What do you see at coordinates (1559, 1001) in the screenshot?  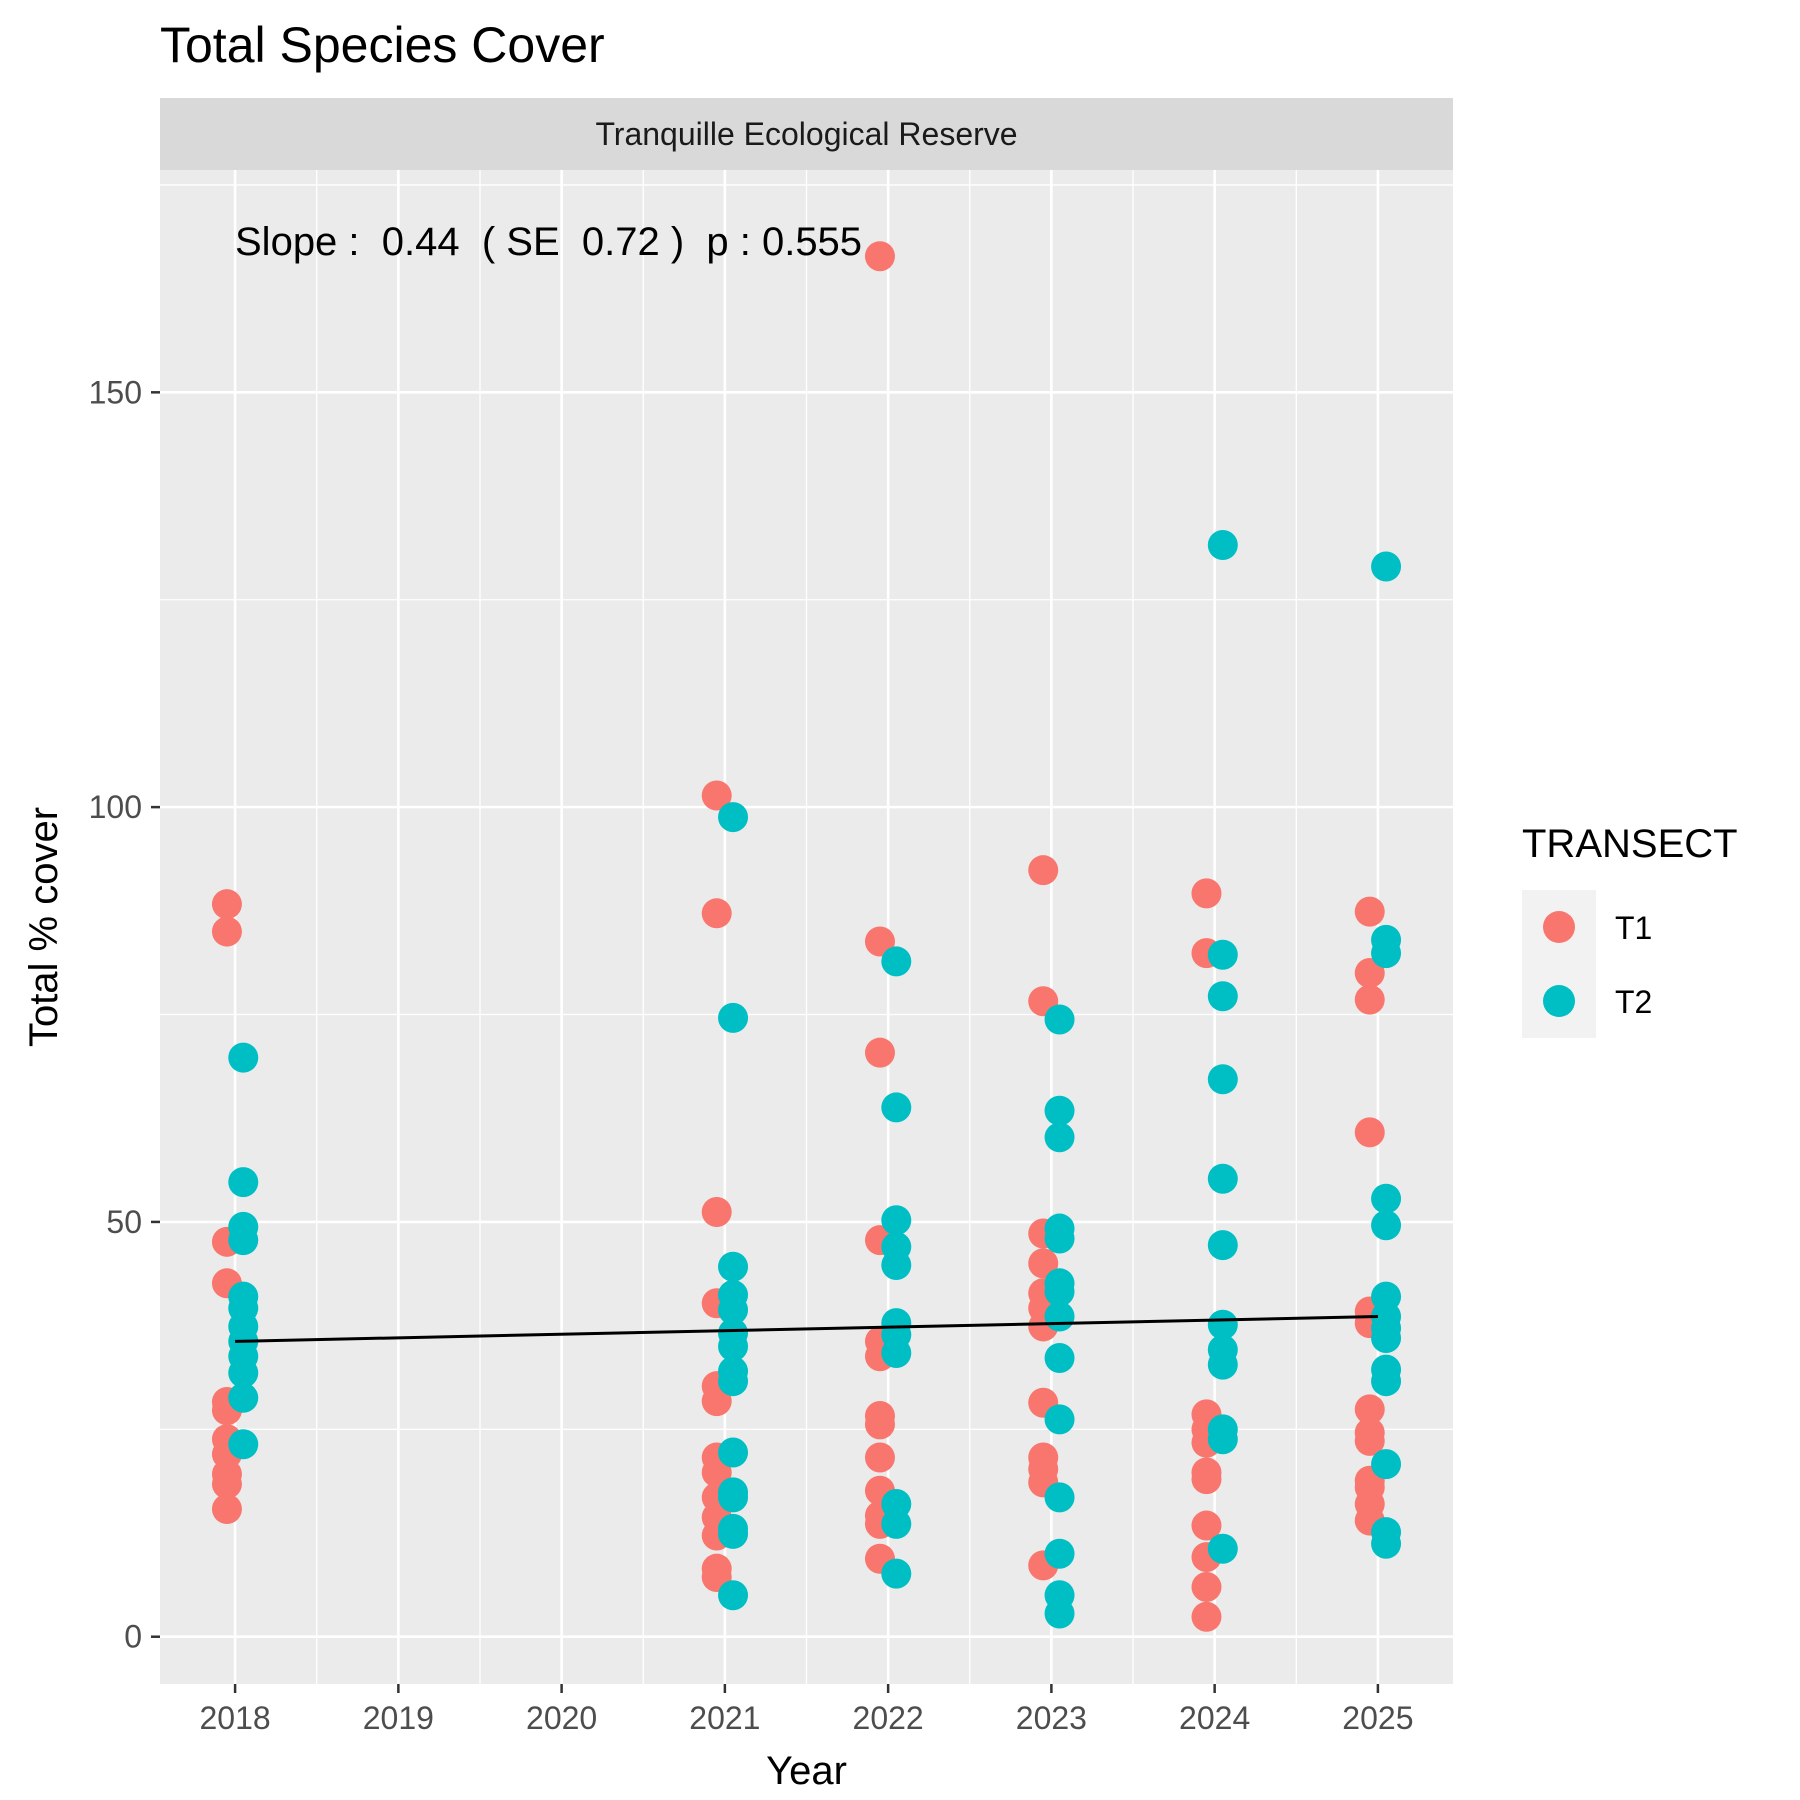 I see `legend-key-t2` at bounding box center [1559, 1001].